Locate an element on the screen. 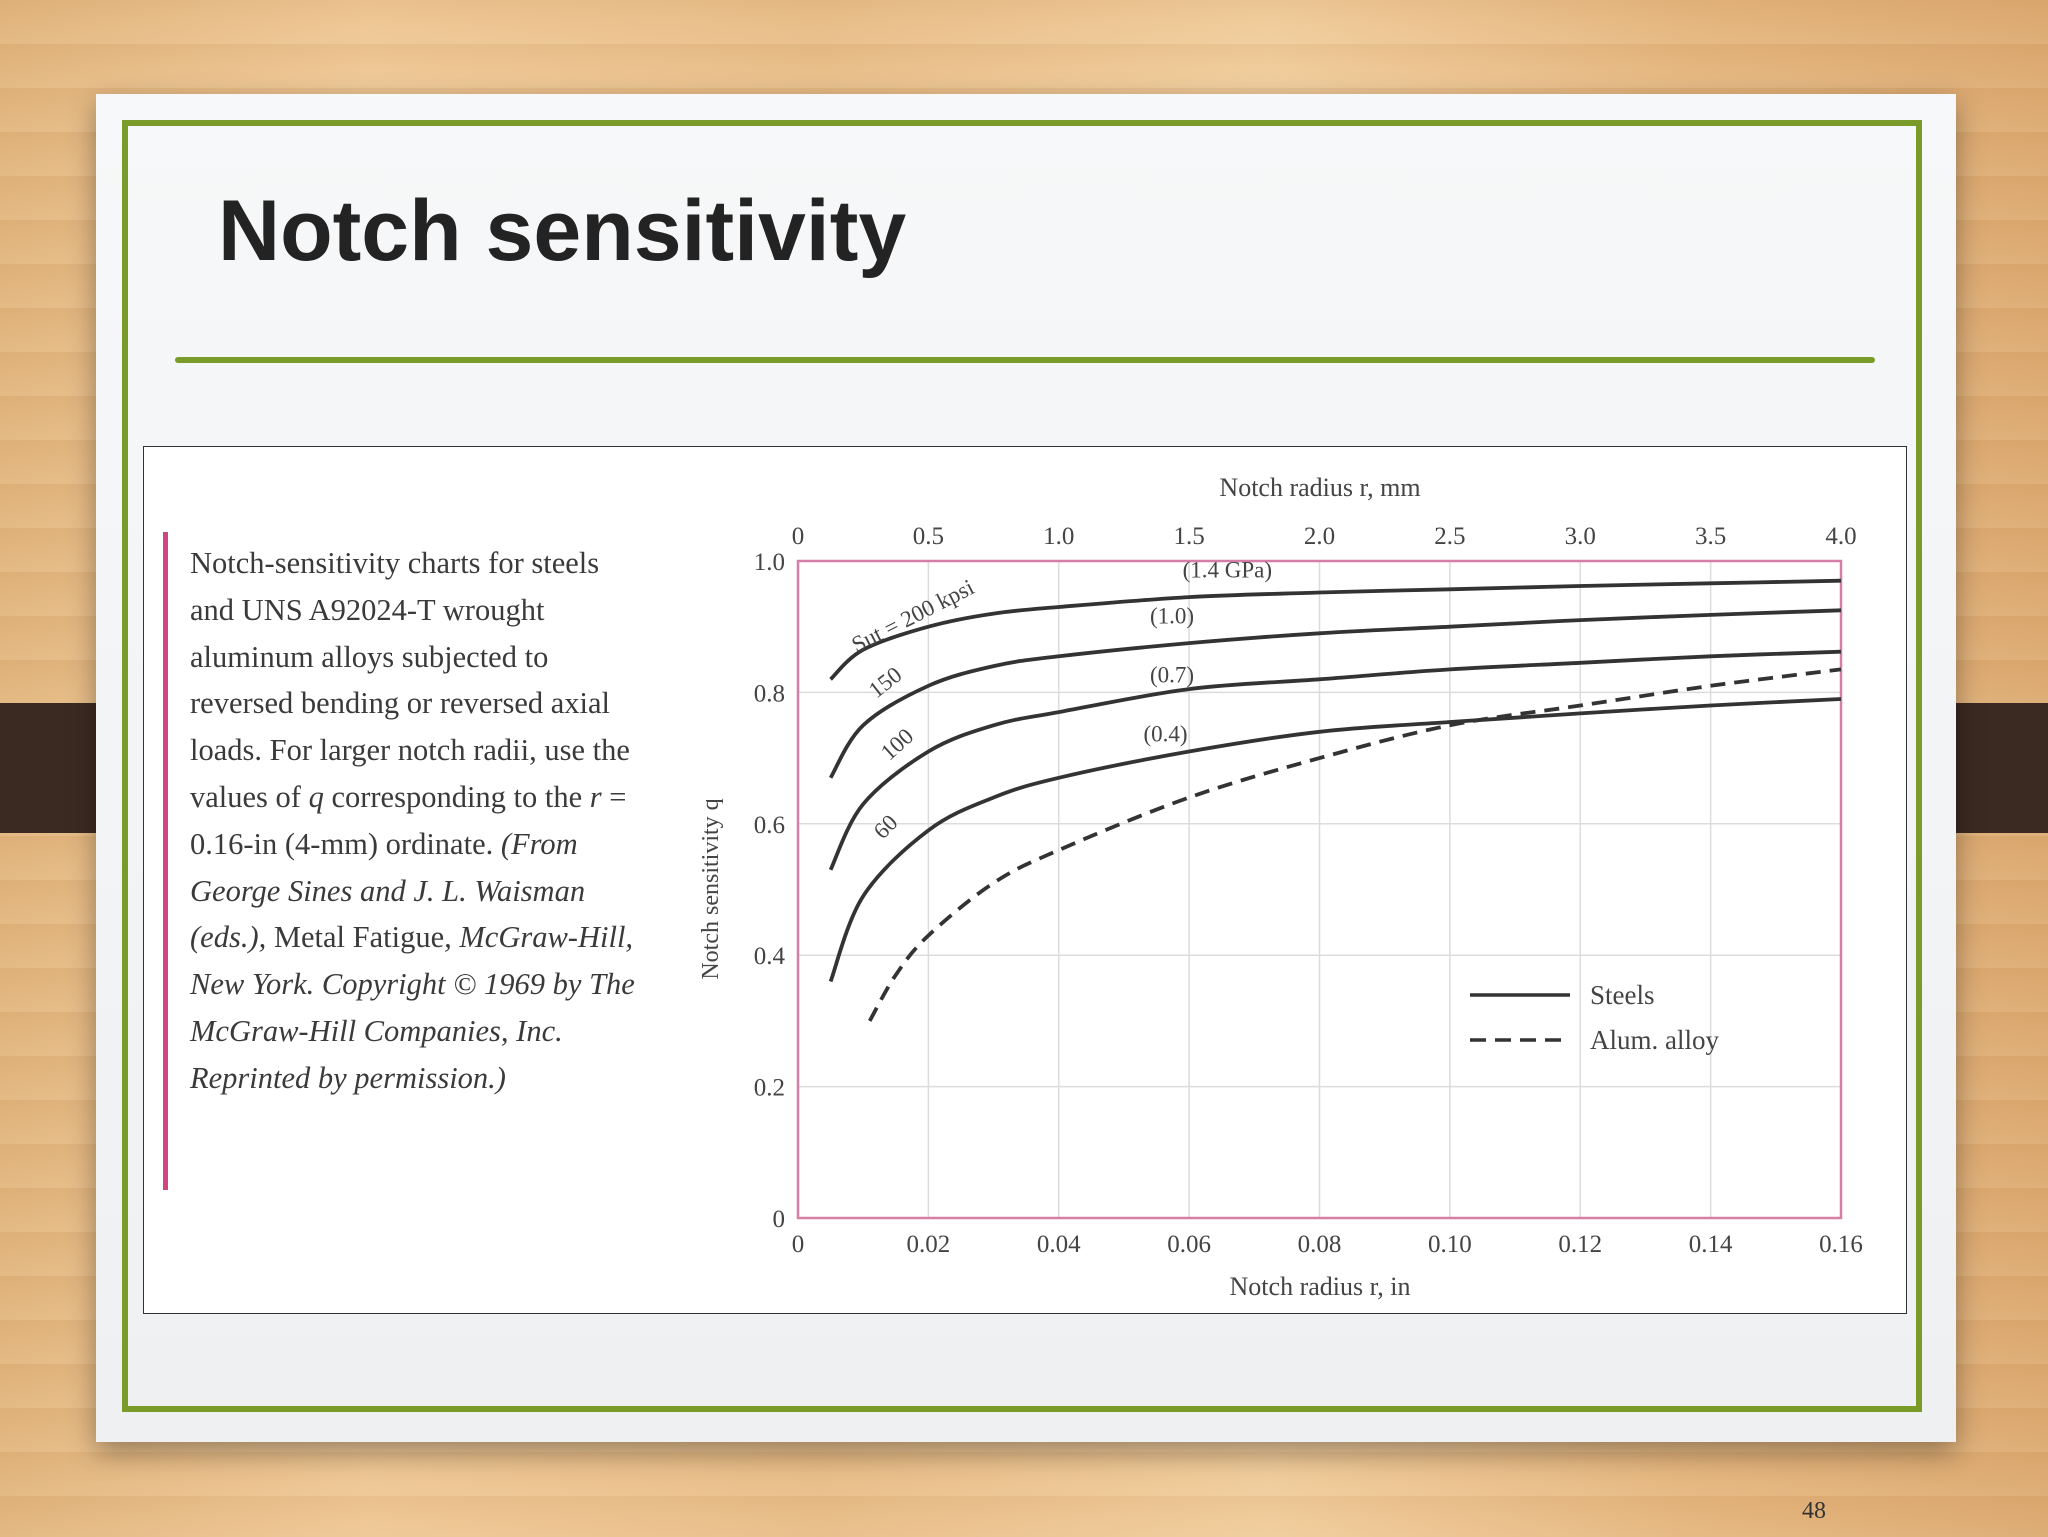 This screenshot has height=1537, width=2048. chart-series is located at coordinates (1335, 800).